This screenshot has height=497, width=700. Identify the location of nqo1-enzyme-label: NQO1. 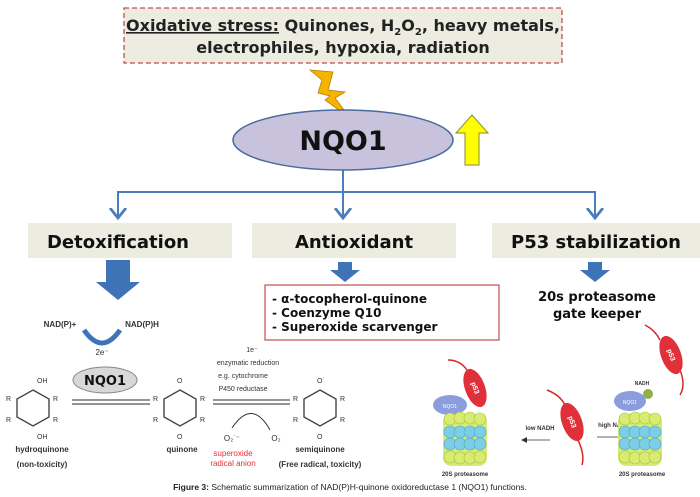
(105, 381).